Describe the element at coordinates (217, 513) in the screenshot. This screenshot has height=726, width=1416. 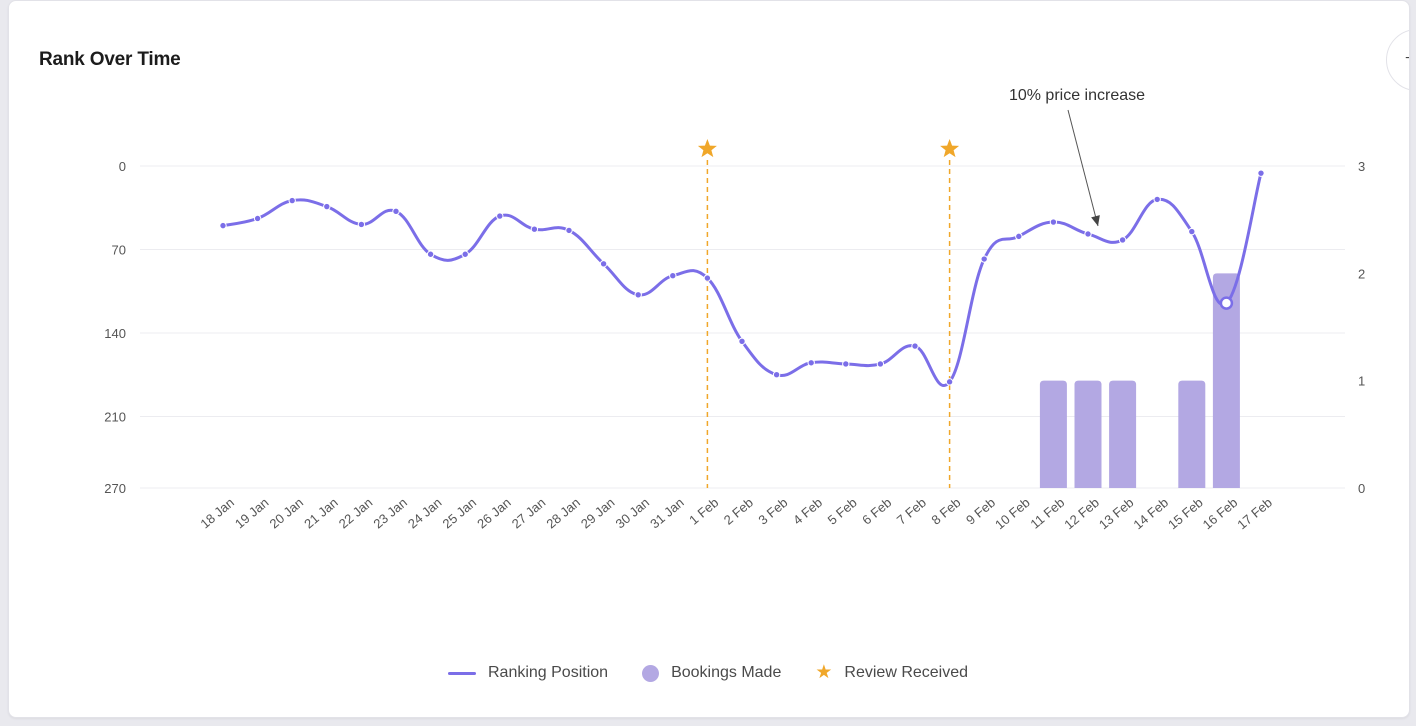
I see `x-tick-label: 18 Jan` at that location.